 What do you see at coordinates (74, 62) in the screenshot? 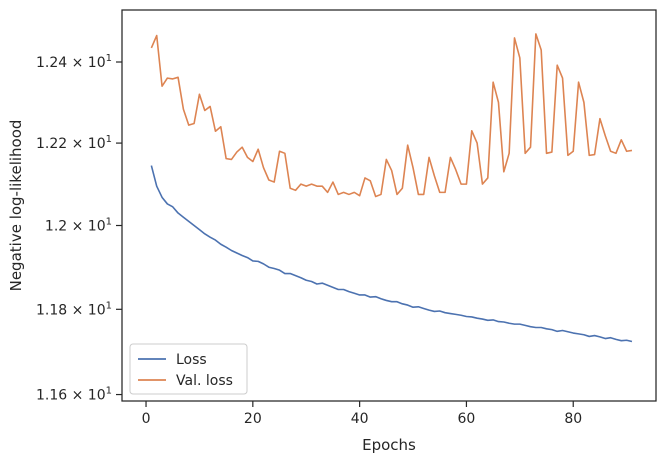
I see `y-tick-label: 1.24 × 10¹` at bounding box center [74, 62].